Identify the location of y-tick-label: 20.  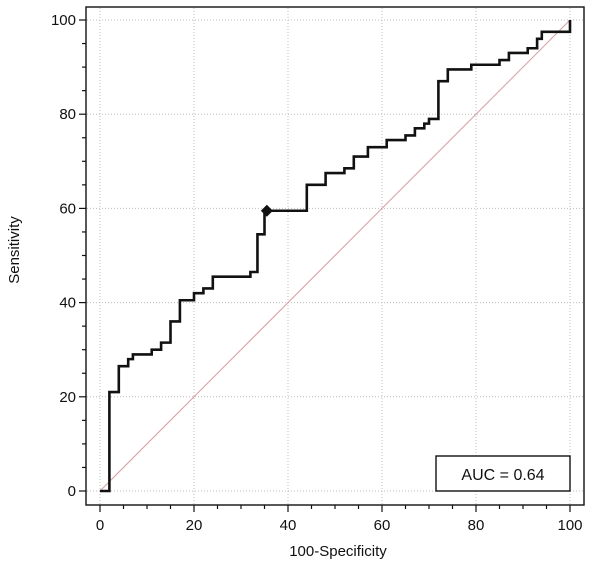
(67, 397).